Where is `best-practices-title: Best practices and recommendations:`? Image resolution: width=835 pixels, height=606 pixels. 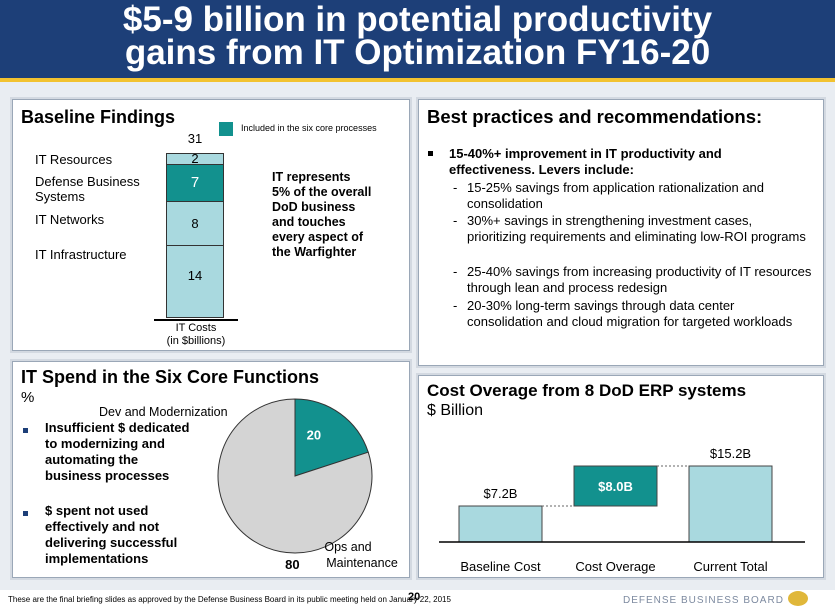 best-practices-title: Best practices and recommendations: is located at coordinates (595, 116).